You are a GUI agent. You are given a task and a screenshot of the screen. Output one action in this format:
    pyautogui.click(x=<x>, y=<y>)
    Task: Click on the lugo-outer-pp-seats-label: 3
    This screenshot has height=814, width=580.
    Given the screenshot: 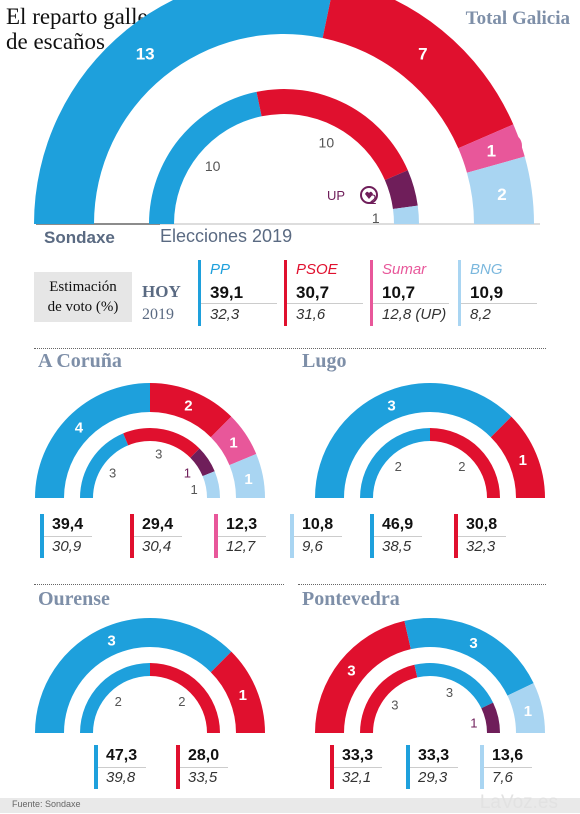 What is the action you would take?
    pyautogui.click(x=391, y=406)
    